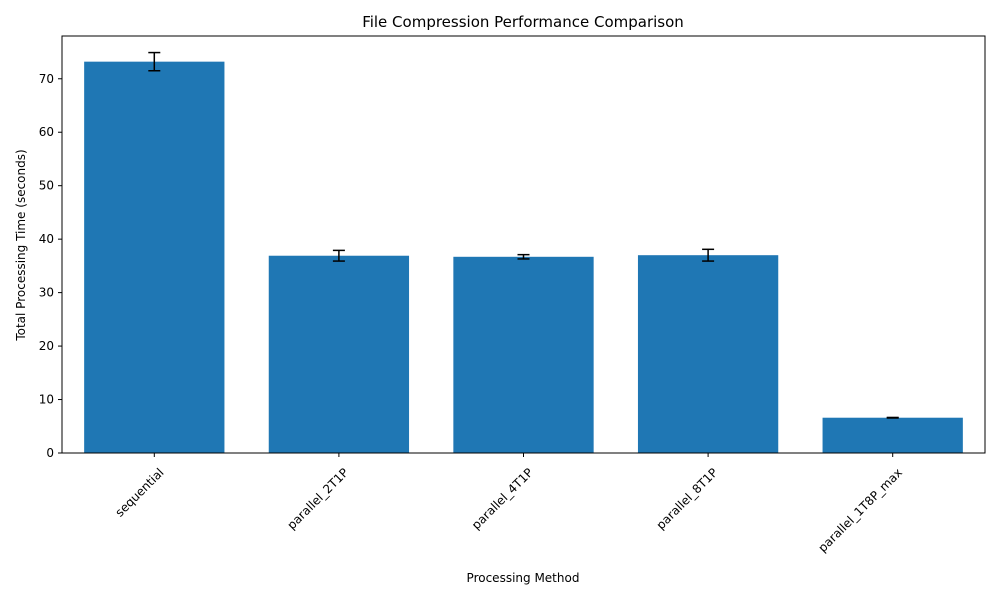  Describe the element at coordinates (317, 498) in the screenshot. I see `x-tick-label: parallel_2T1P` at that location.